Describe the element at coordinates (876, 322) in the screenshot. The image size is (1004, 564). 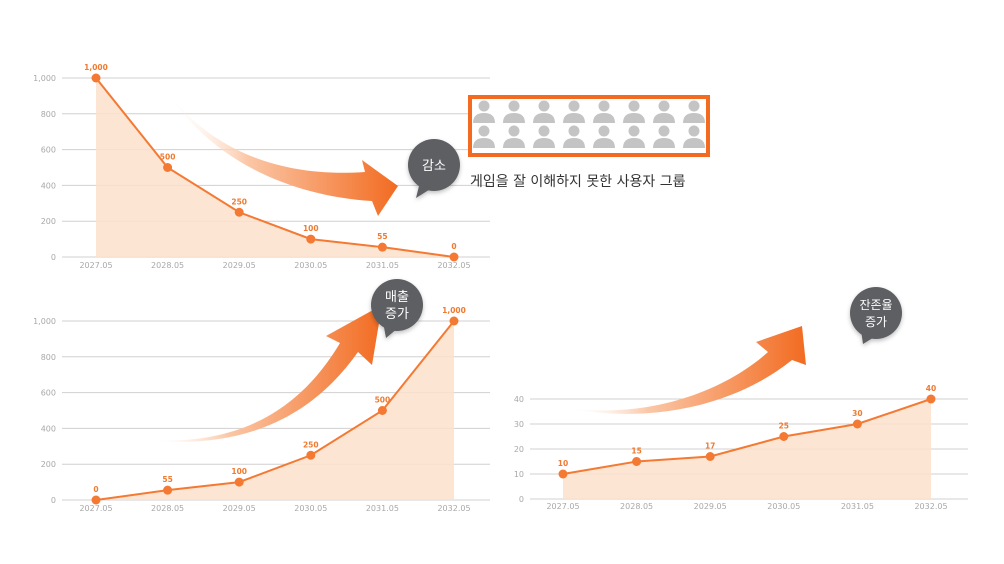
I see `retention-bubble-label-line2: 증가` at that location.